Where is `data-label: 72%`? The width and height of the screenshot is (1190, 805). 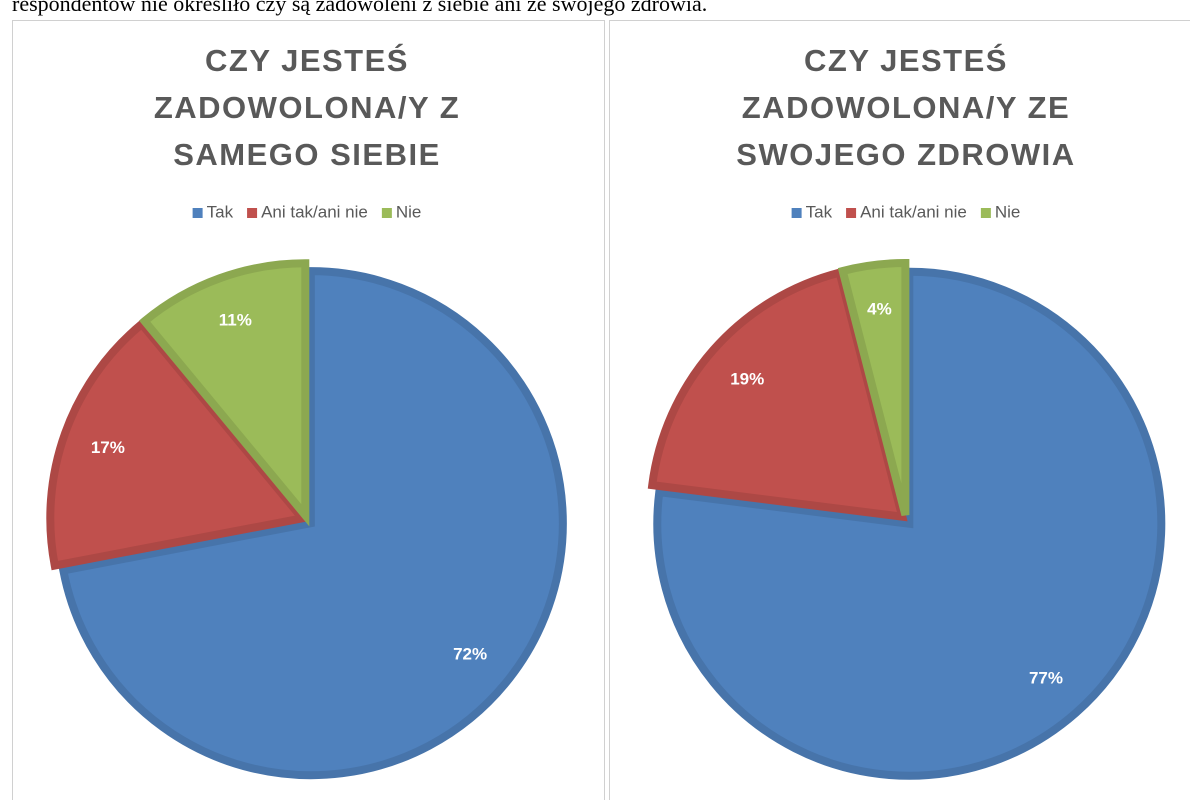
data-label: 72% is located at coordinates (470, 653).